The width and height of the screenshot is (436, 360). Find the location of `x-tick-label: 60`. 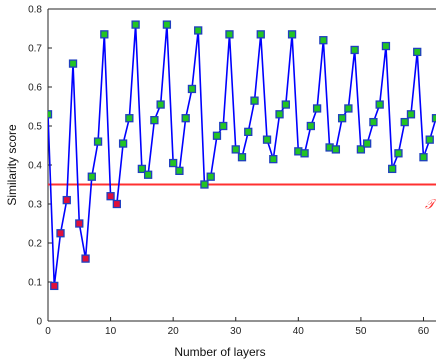

x-tick-label: 60 is located at coordinates (424, 331).